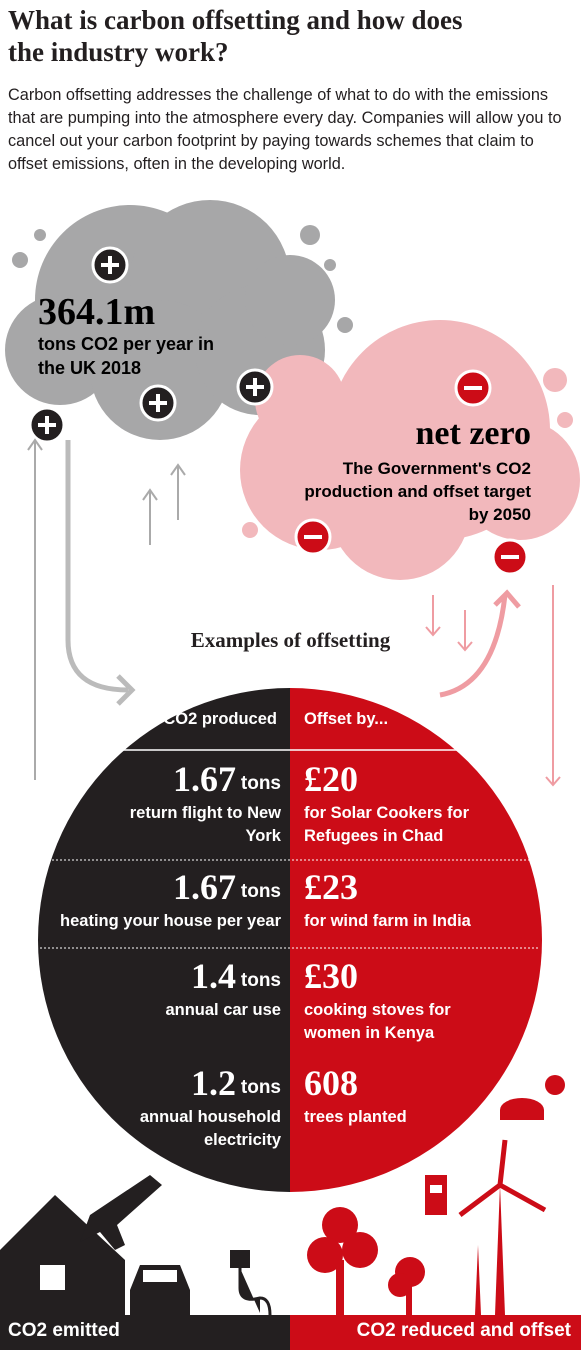 Image resolution: width=581 pixels, height=1350 pixels. What do you see at coordinates (290, 640) in the screenshot?
I see `examples-title: Examples of offsetting` at bounding box center [290, 640].